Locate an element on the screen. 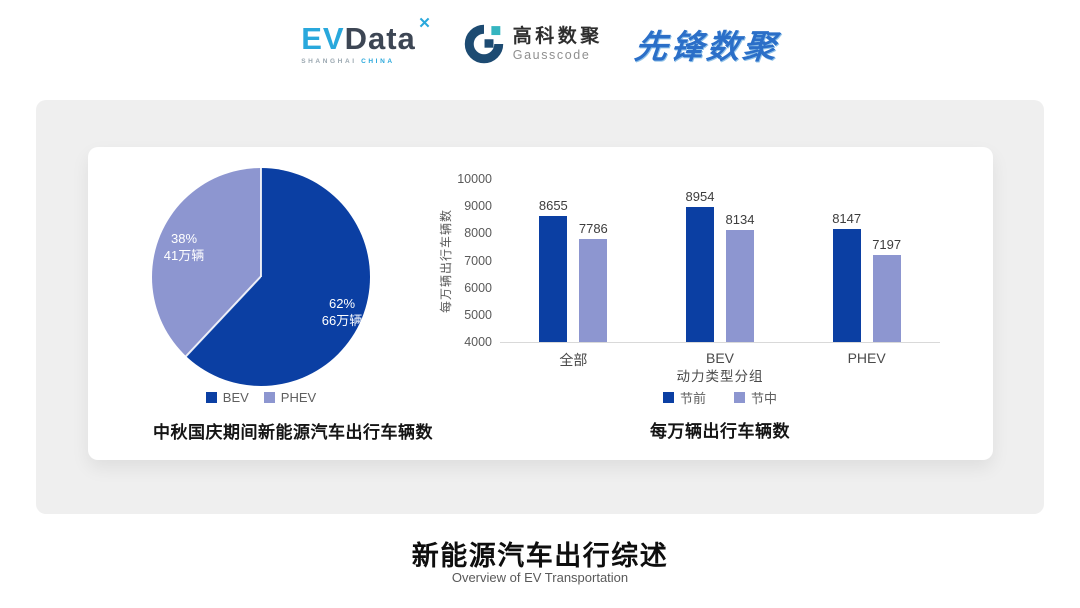 Image resolution: width=1080 pixels, height=608 pixels. pie-slice-label-bev: 62% 66万辆 is located at coordinates (342, 312).